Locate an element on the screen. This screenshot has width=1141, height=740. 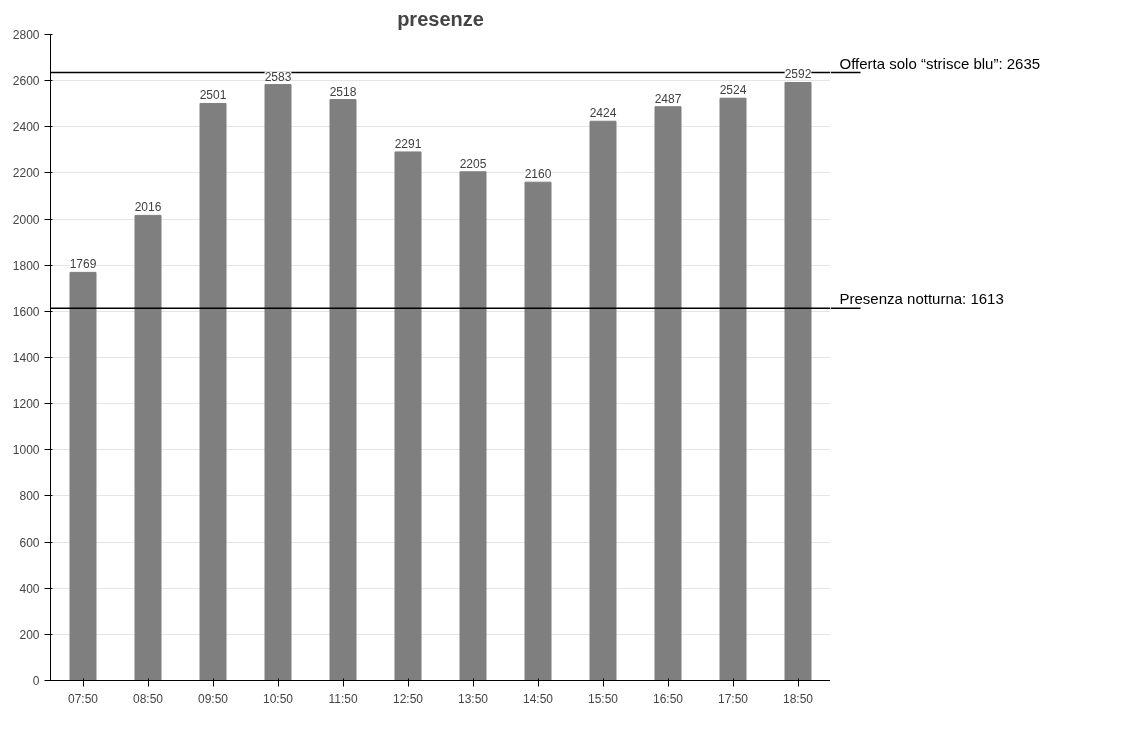
y-tick-label: 200 is located at coordinates (29, 634).